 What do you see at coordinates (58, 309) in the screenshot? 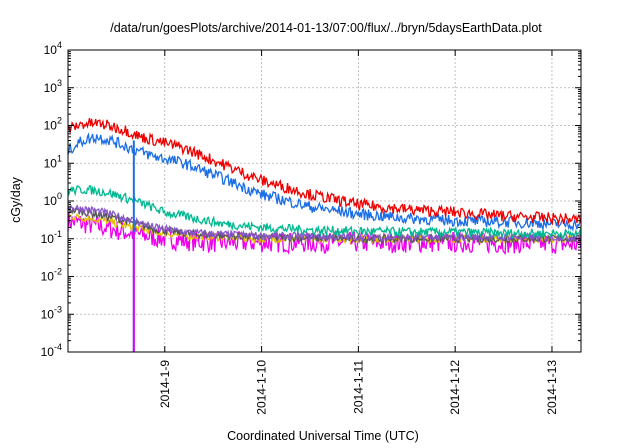
I see `y-tick-exponent: -3` at bounding box center [58, 309].